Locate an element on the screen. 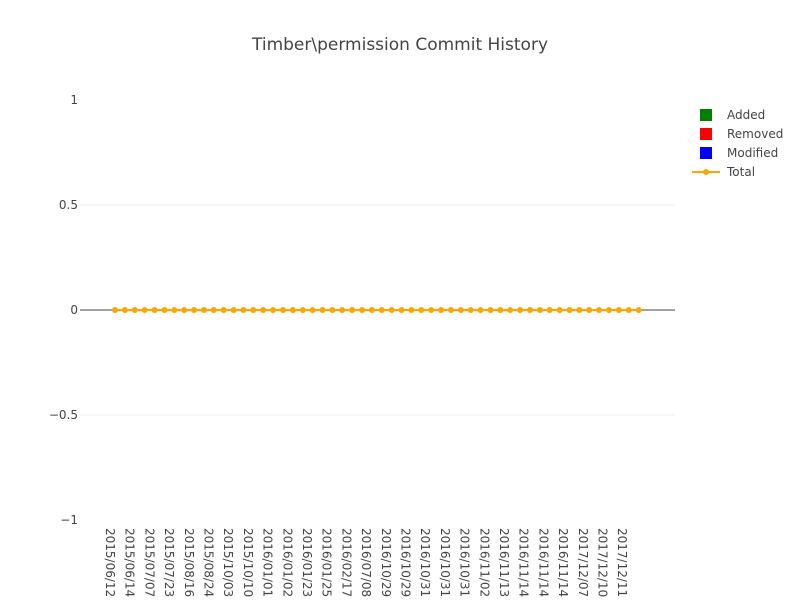 The width and height of the screenshot is (800, 600). x-tick-label: 2015/06/14 is located at coordinates (130, 562).